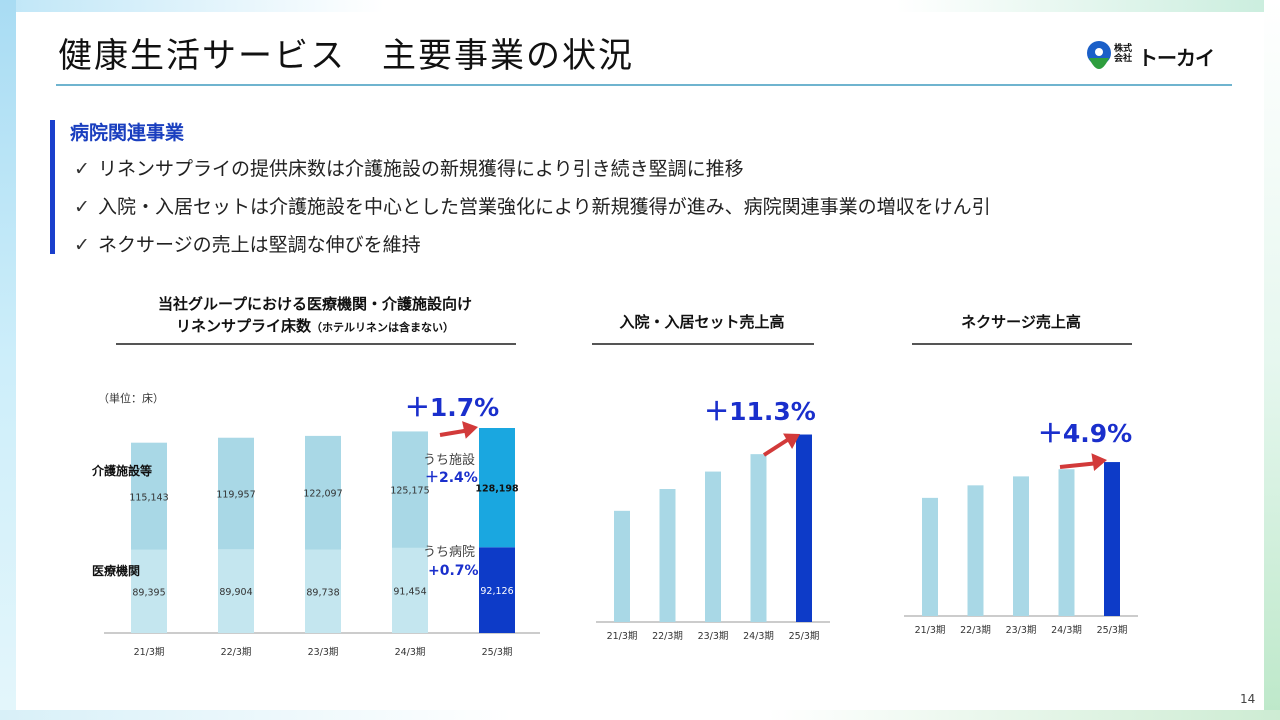 The image size is (1280, 720). I want to click on chart1-growth-care-label: うち施設, so click(449, 460).